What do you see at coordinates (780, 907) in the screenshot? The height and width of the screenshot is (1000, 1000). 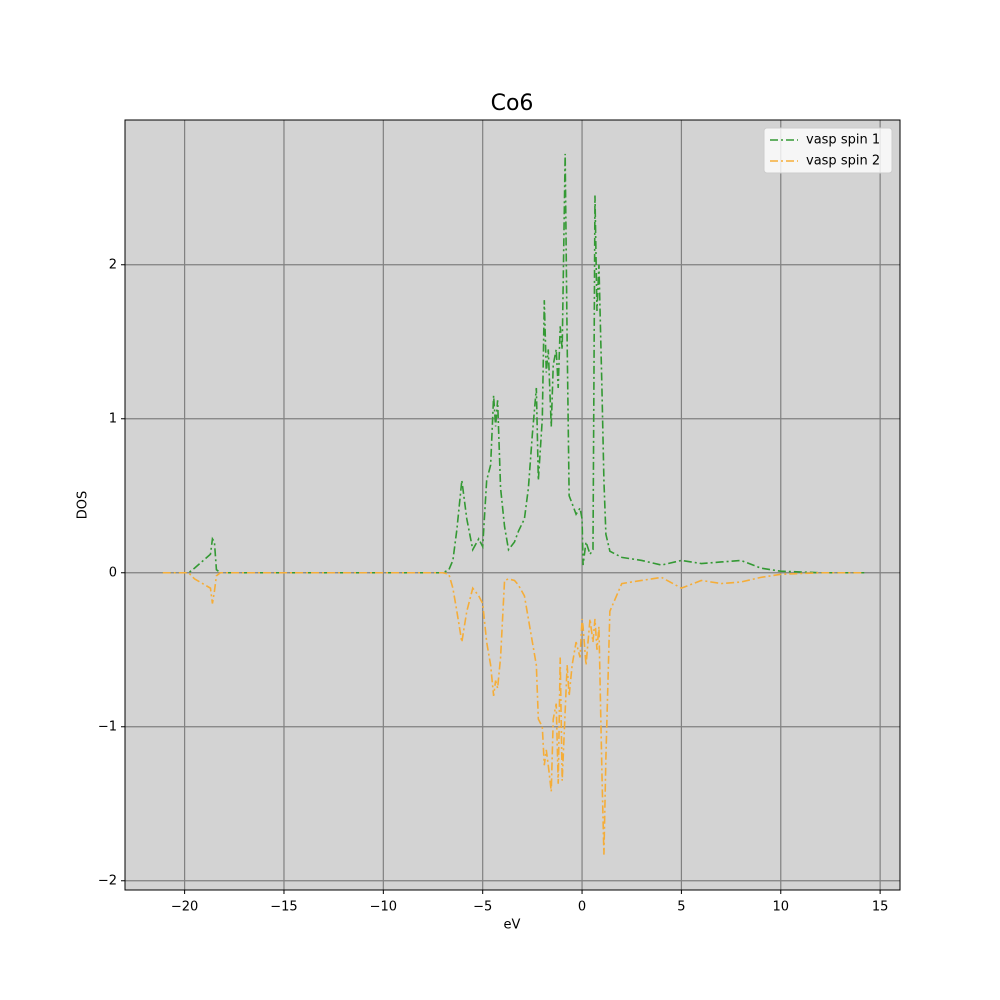 I see `x-tick-label: 10` at bounding box center [780, 907].